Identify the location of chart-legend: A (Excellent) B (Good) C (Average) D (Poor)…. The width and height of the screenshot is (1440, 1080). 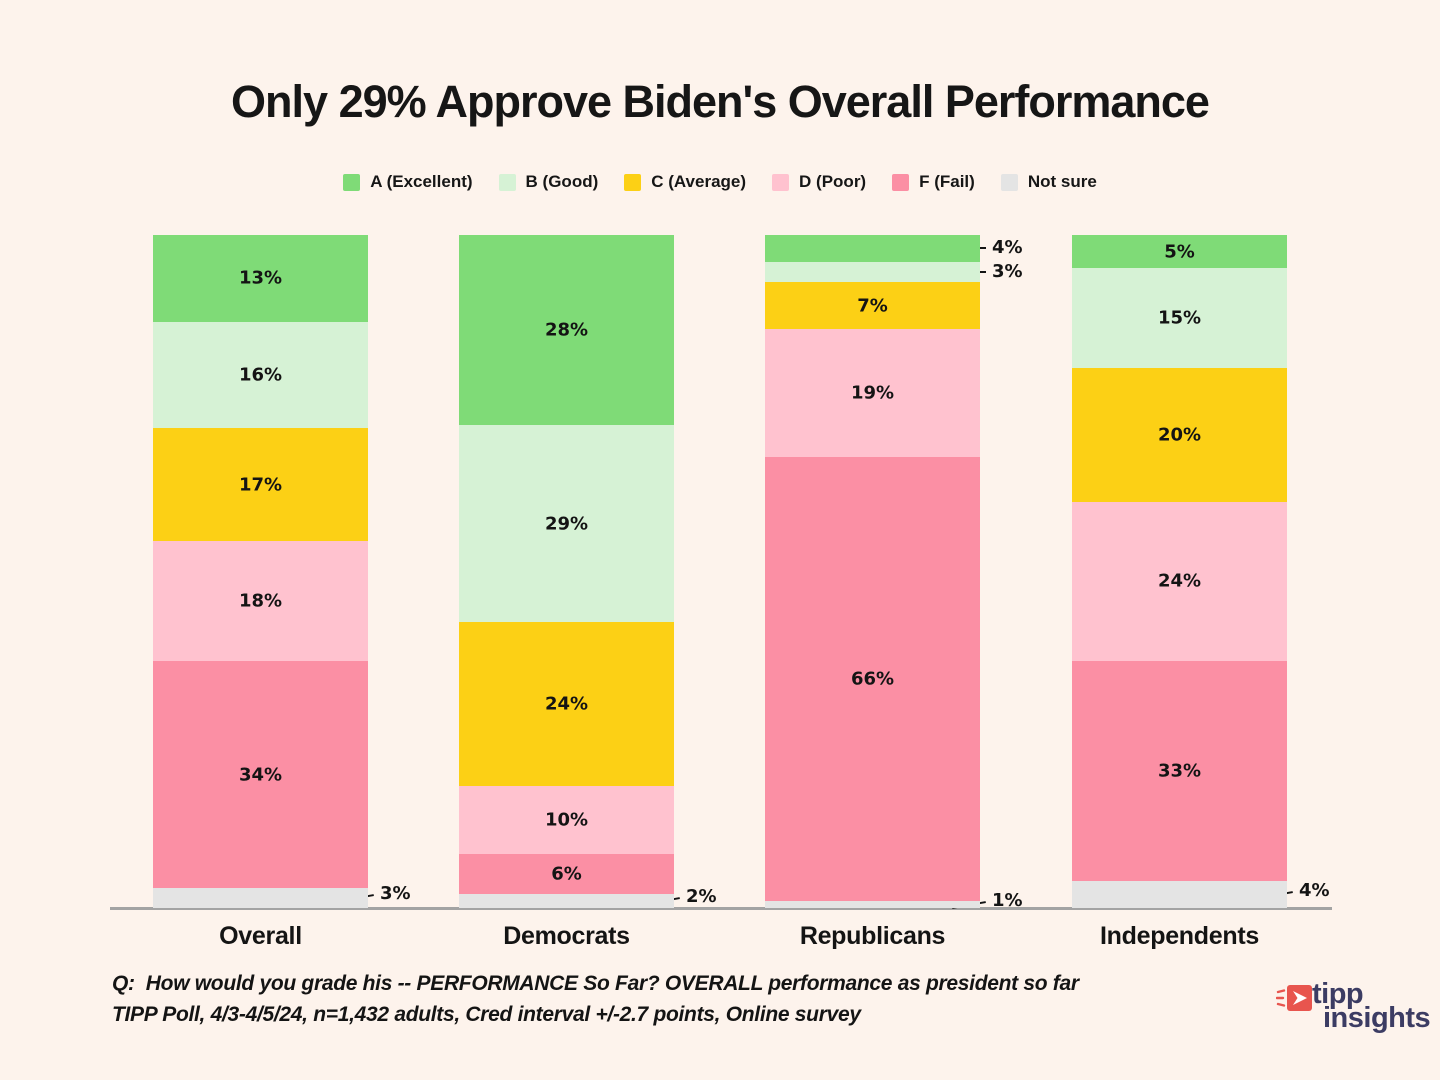
(720, 182).